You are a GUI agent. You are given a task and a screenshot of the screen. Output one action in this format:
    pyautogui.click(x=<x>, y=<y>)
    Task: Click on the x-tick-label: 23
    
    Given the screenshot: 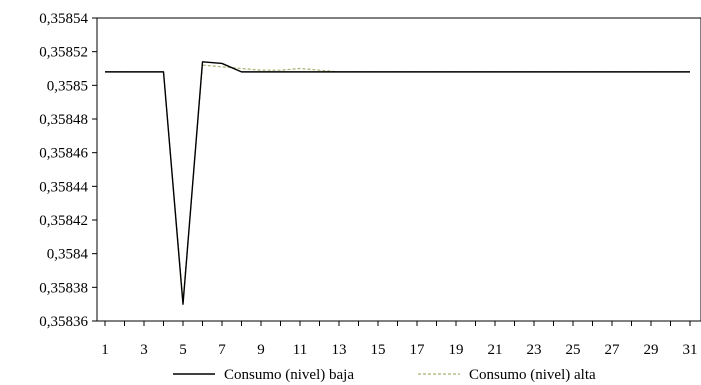 What is the action you would take?
    pyautogui.click(x=534, y=350)
    